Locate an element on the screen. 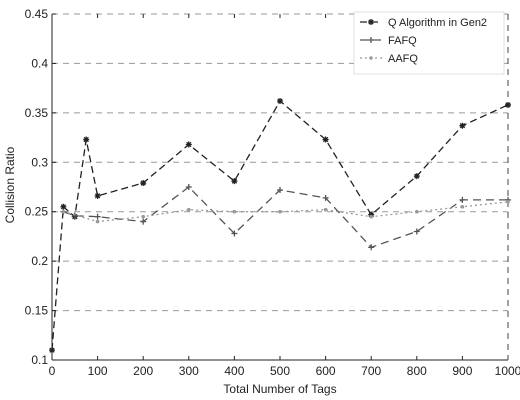 The image size is (520, 400). y-tick-label: 0.4 is located at coordinates (39, 63).